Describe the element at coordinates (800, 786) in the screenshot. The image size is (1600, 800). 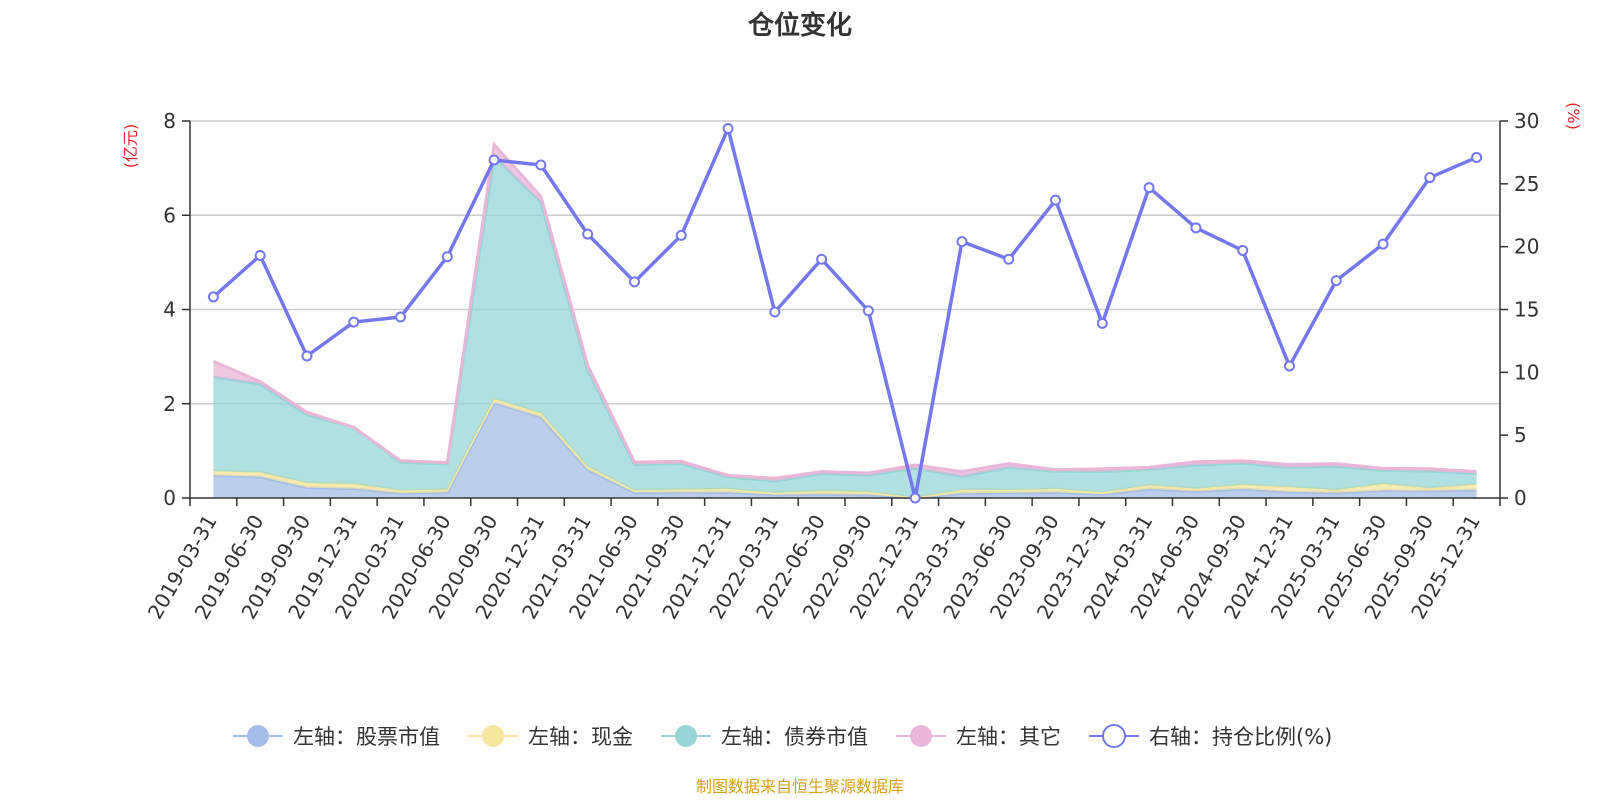
I see `source-note: 制图数据来自恒生聚源数据库` at that location.